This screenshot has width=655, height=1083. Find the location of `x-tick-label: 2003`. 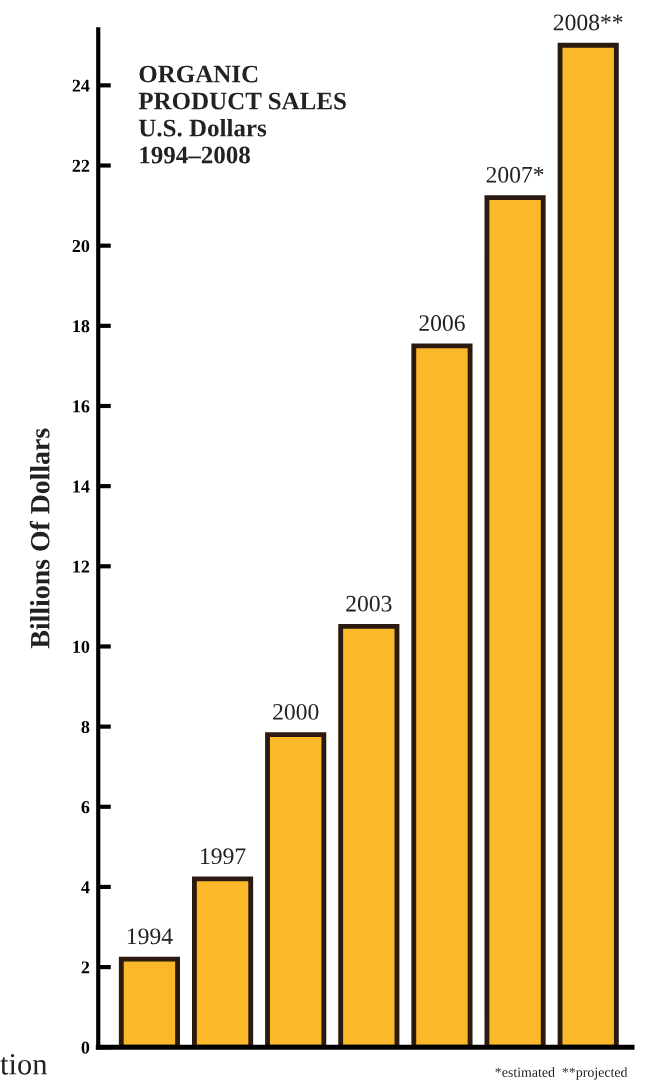

x-tick-label: 2003 is located at coordinates (369, 603).